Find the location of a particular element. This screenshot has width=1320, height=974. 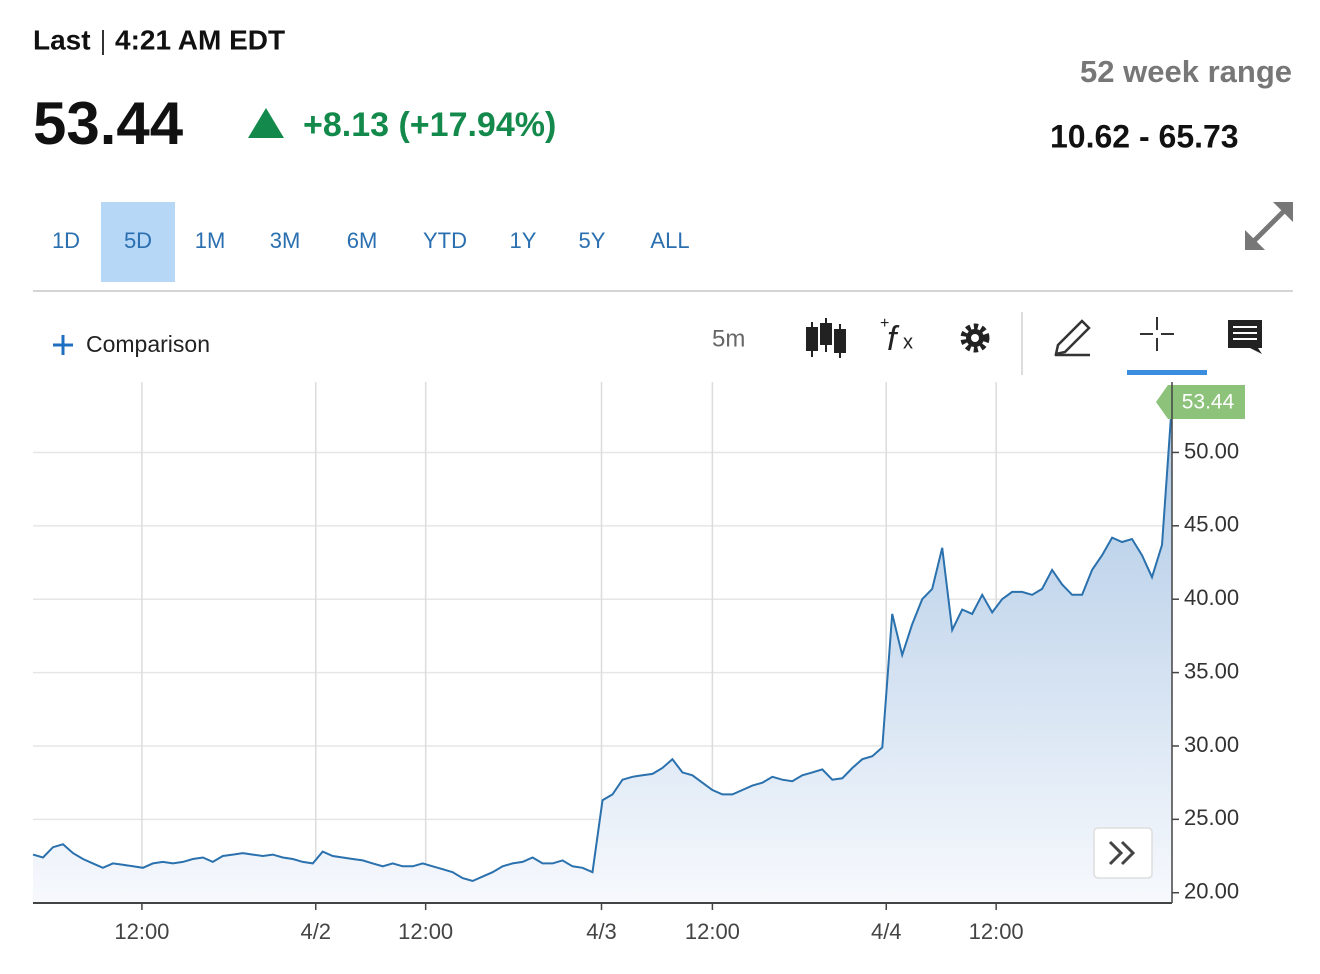

tab-label: 1M is located at coordinates (210, 240).